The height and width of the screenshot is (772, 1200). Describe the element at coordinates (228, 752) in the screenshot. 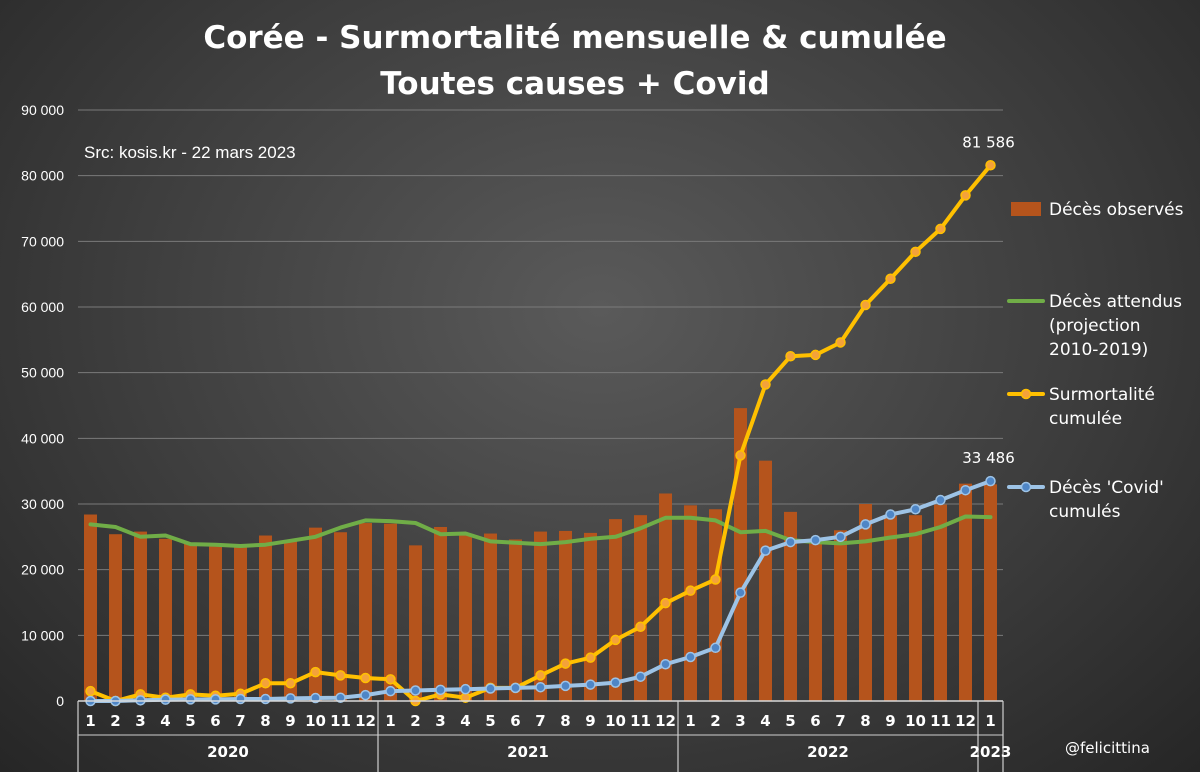

I see `year-label: 2020` at that location.